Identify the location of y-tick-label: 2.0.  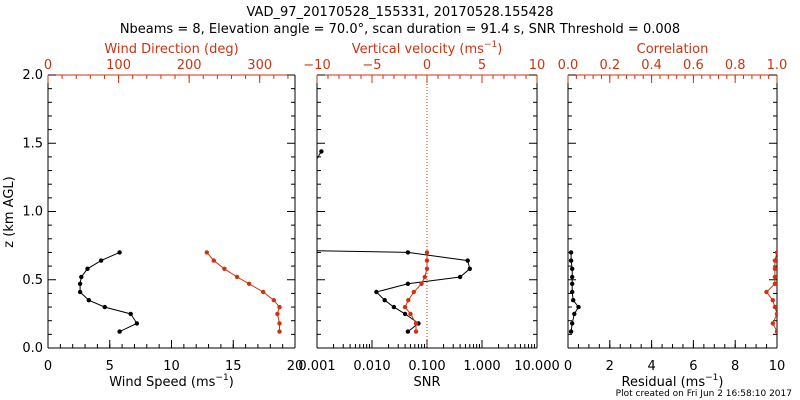
(32, 75).